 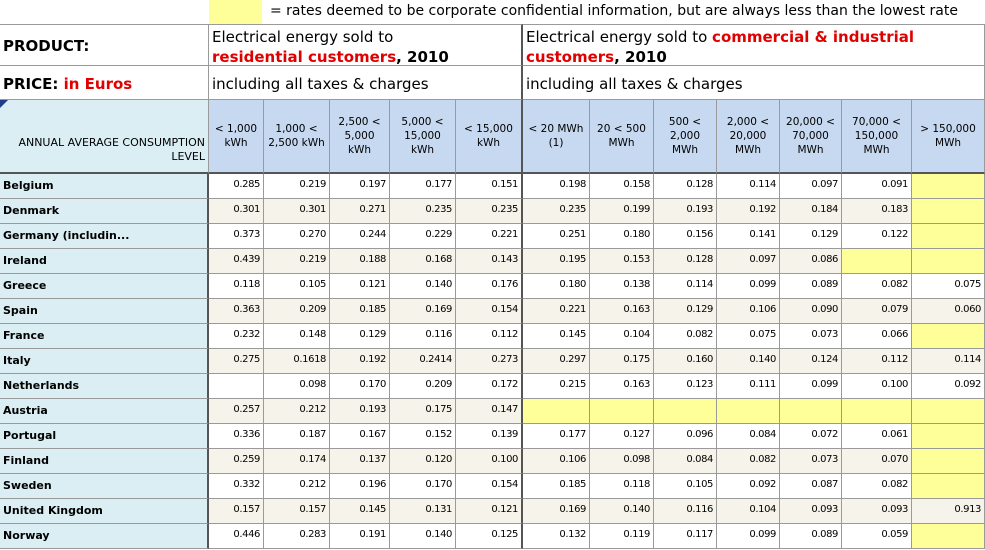 I want to click on data-cell: 0.137, so click(x=360, y=461).